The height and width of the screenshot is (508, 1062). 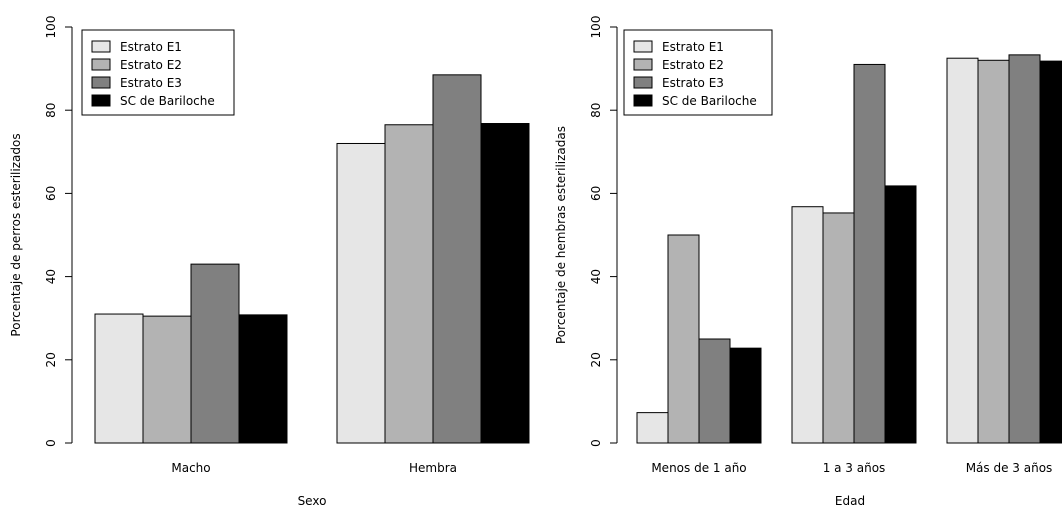 I want to click on bar-menos-de-1-ano-estrato-e3, so click(x=714, y=391).